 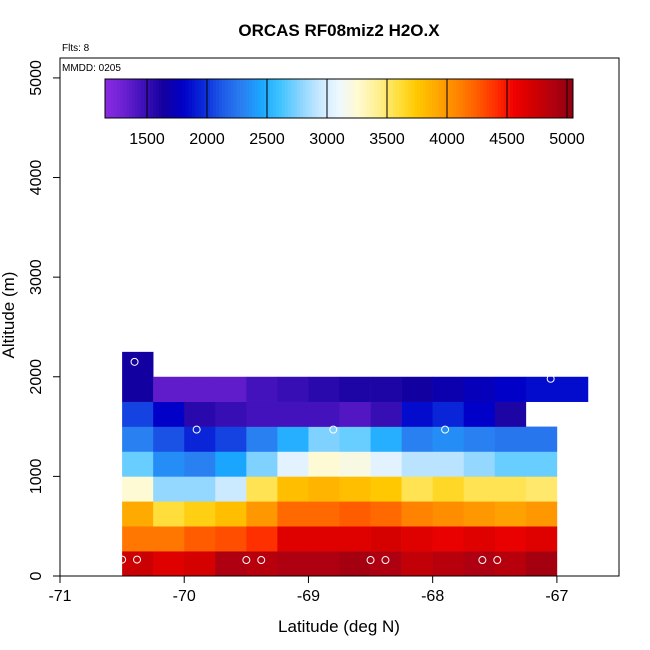 What do you see at coordinates (147, 139) in the screenshot?
I see `colorbar-tick-label: 1500` at bounding box center [147, 139].